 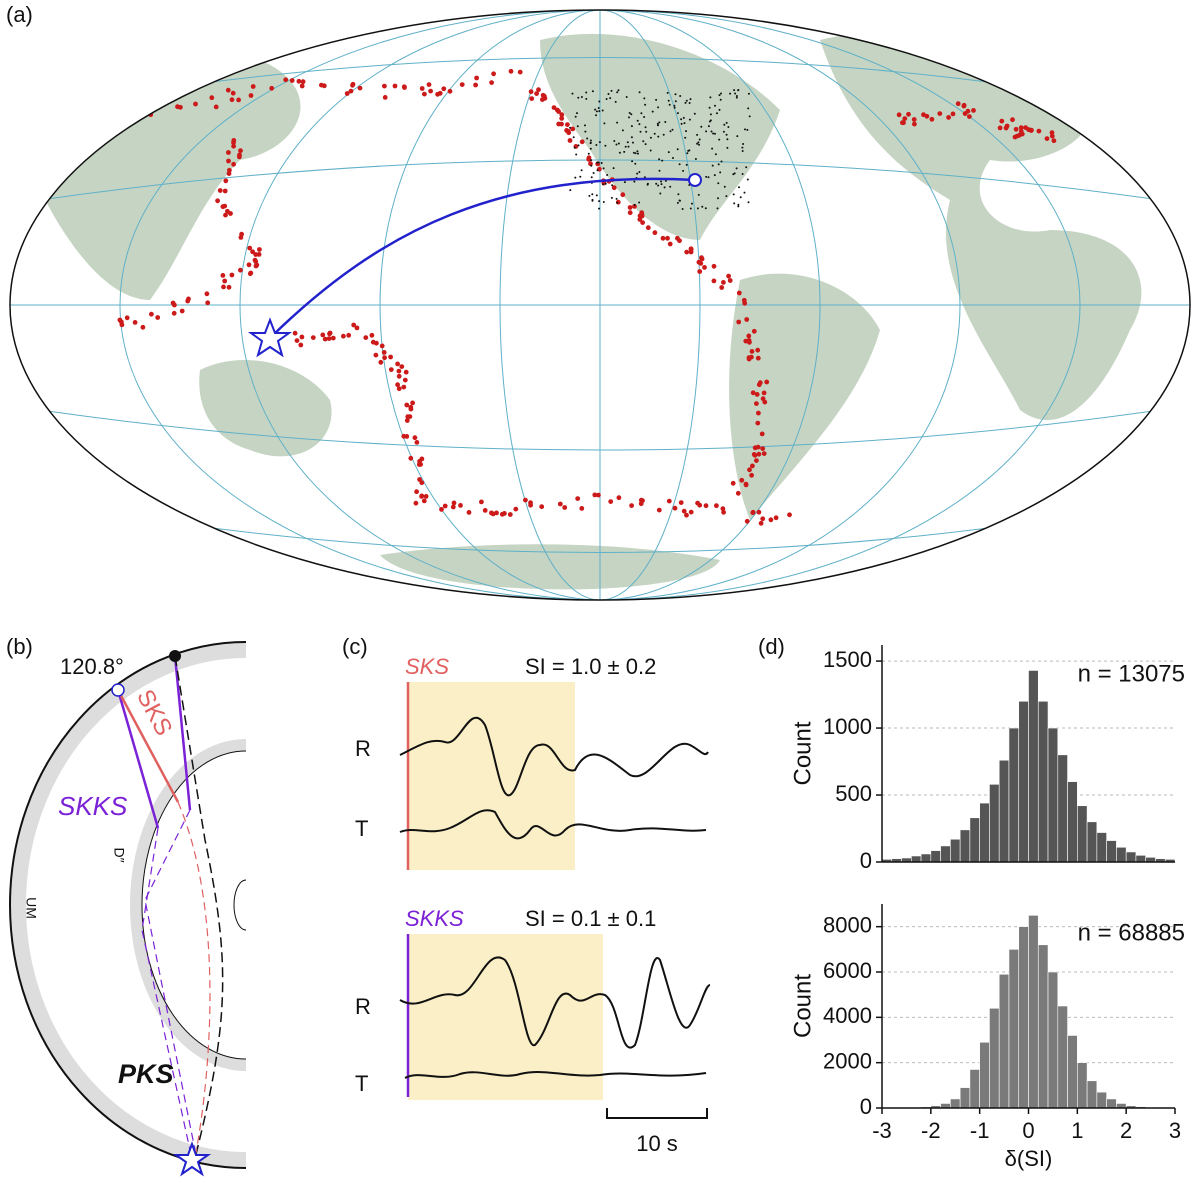 I want to click on si-label: SI = 0.1 ± 0.1, so click(x=590, y=918).